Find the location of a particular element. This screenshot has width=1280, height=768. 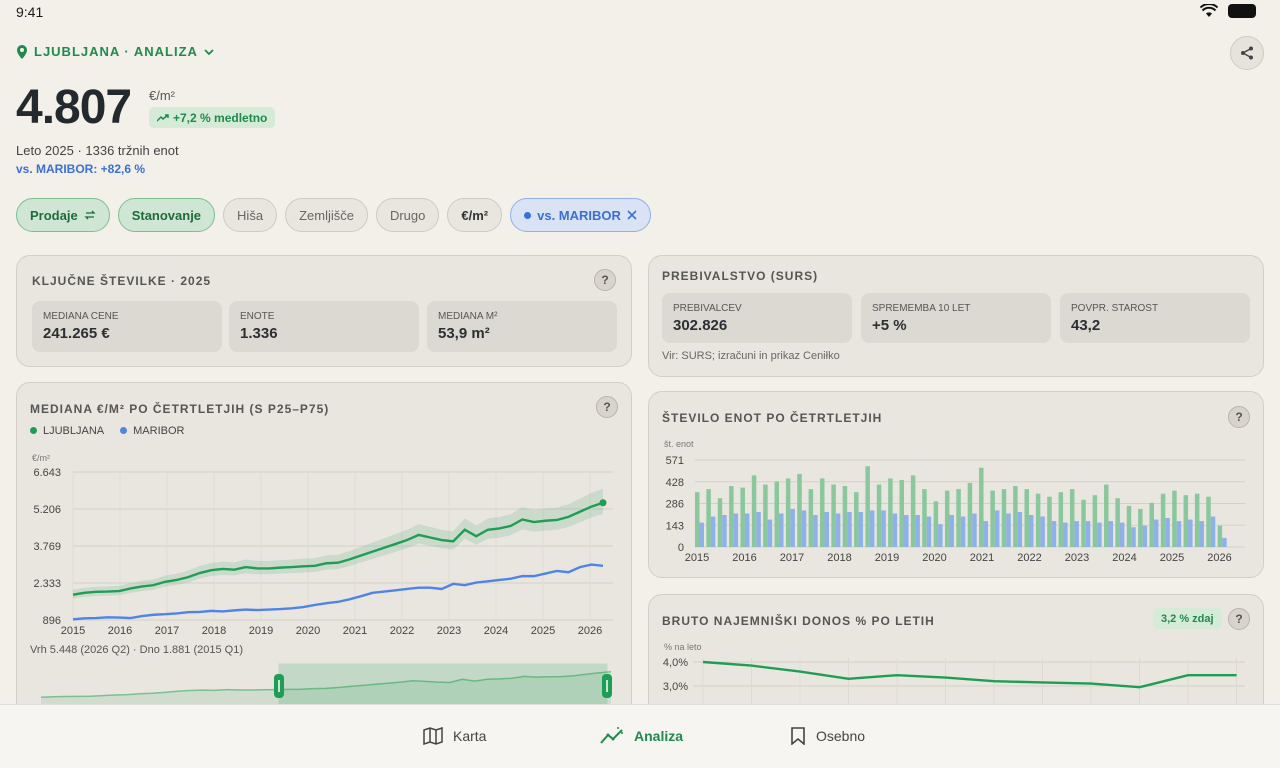

headline-price: 4.807 is located at coordinates (74, 107).